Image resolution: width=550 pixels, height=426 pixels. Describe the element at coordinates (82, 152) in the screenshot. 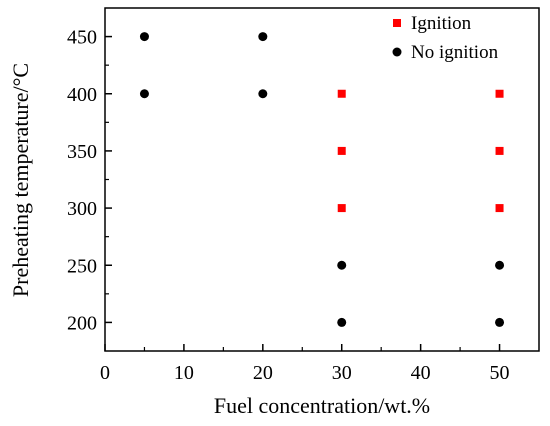

I see `y-tick-label: 350` at that location.